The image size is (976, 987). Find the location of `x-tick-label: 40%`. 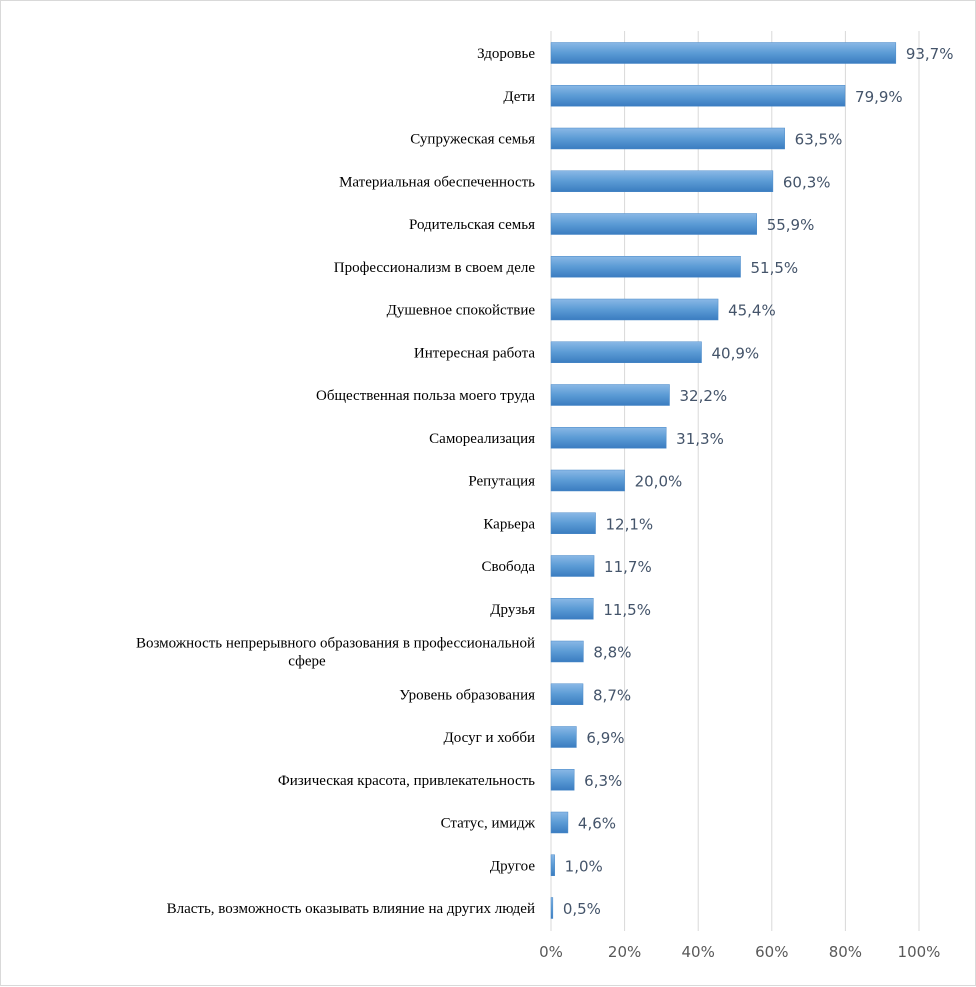

x-tick-label: 40% is located at coordinates (698, 952).